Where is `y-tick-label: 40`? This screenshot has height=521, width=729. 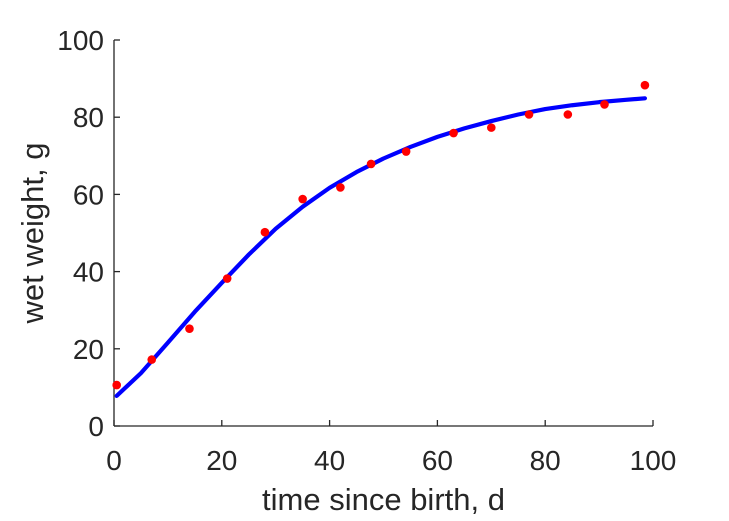 y-tick-label: 40 is located at coordinates (88, 272).